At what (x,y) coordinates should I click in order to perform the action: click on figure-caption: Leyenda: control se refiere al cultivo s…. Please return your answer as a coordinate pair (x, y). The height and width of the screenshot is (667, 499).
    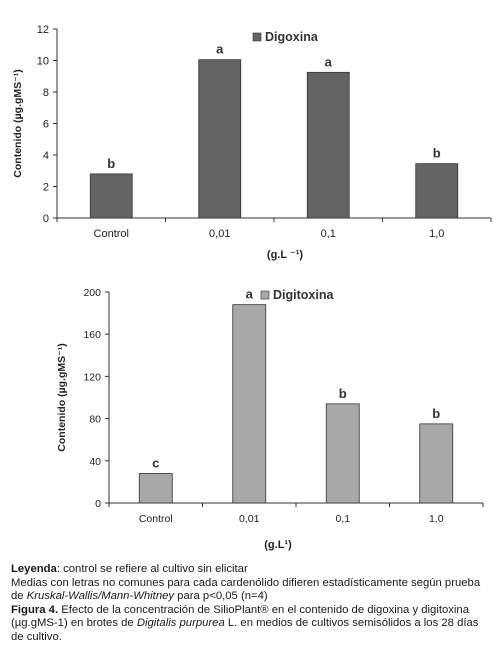
    Looking at the image, I should click on (252, 604).